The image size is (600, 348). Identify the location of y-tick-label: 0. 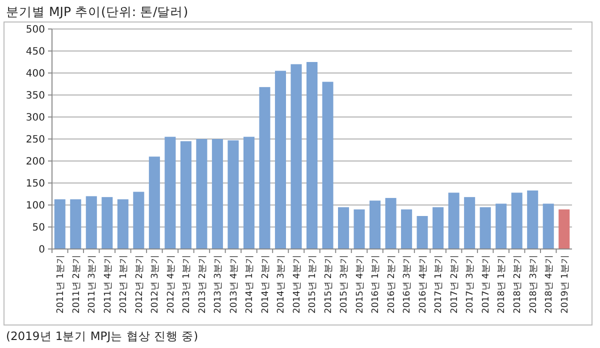
(41, 250).